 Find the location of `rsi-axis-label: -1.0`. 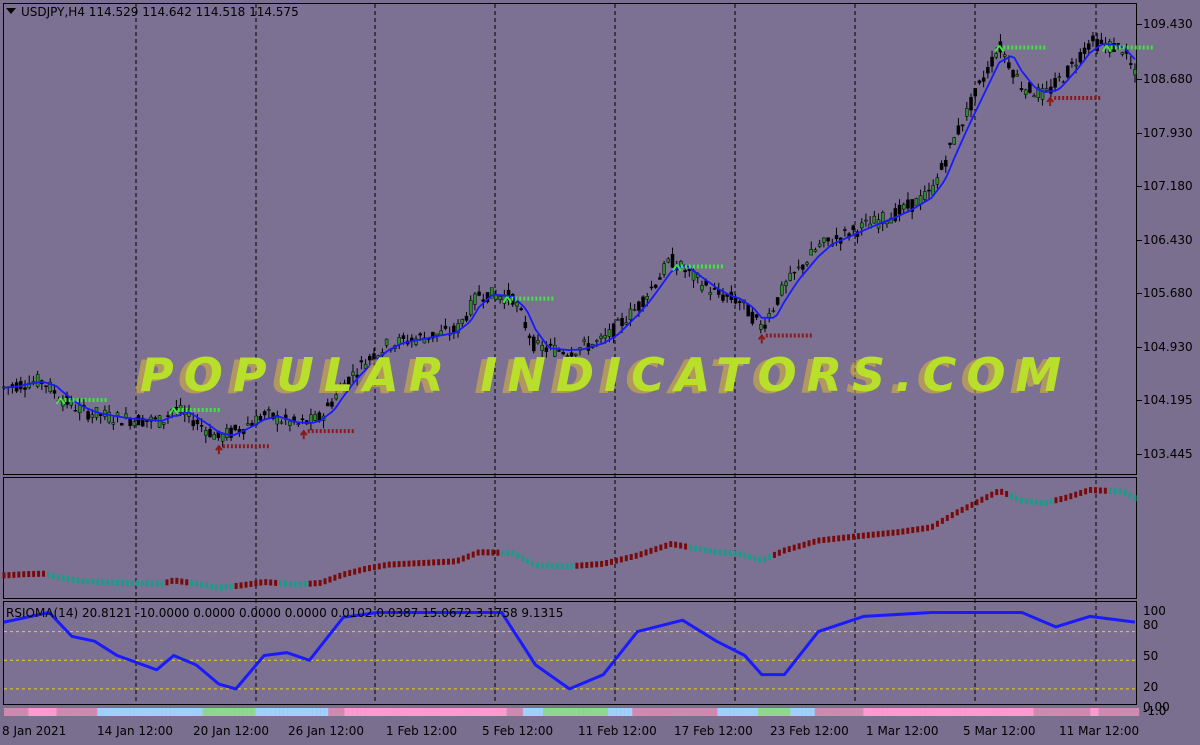

rsi-axis-label: -1.0 is located at coordinates (1155, 711).